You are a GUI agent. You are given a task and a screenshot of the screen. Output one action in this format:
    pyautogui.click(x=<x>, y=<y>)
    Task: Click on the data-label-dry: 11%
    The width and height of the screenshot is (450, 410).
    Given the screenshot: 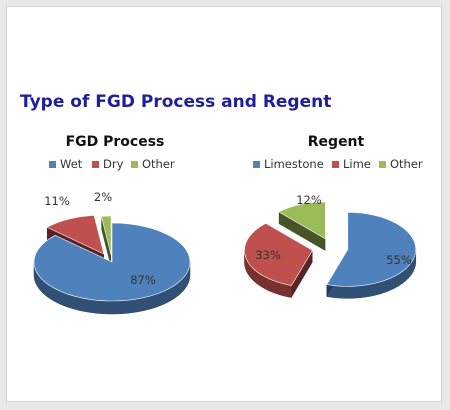 What is the action you would take?
    pyautogui.click(x=57, y=201)
    